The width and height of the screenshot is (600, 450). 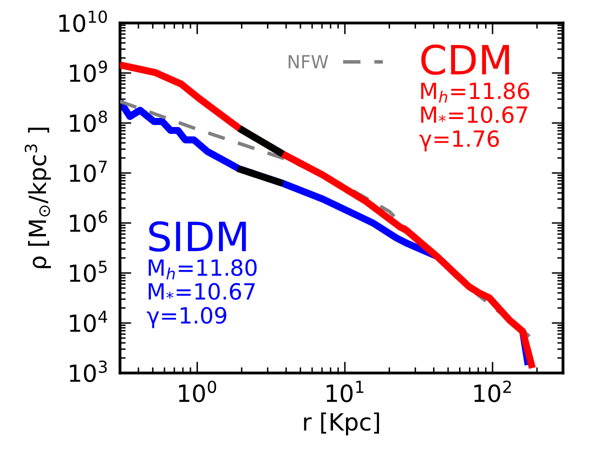 I want to click on text: CDM, so click(x=465, y=59).